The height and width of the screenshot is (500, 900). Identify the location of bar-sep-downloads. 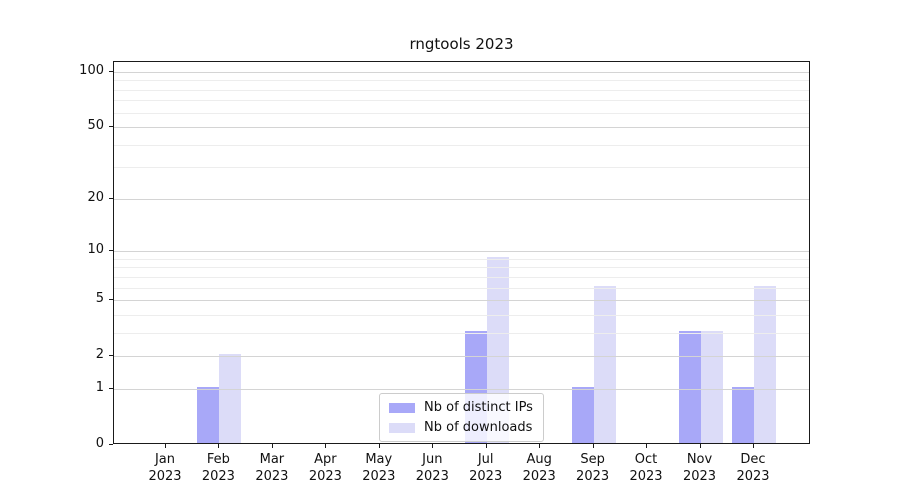
(604, 364).